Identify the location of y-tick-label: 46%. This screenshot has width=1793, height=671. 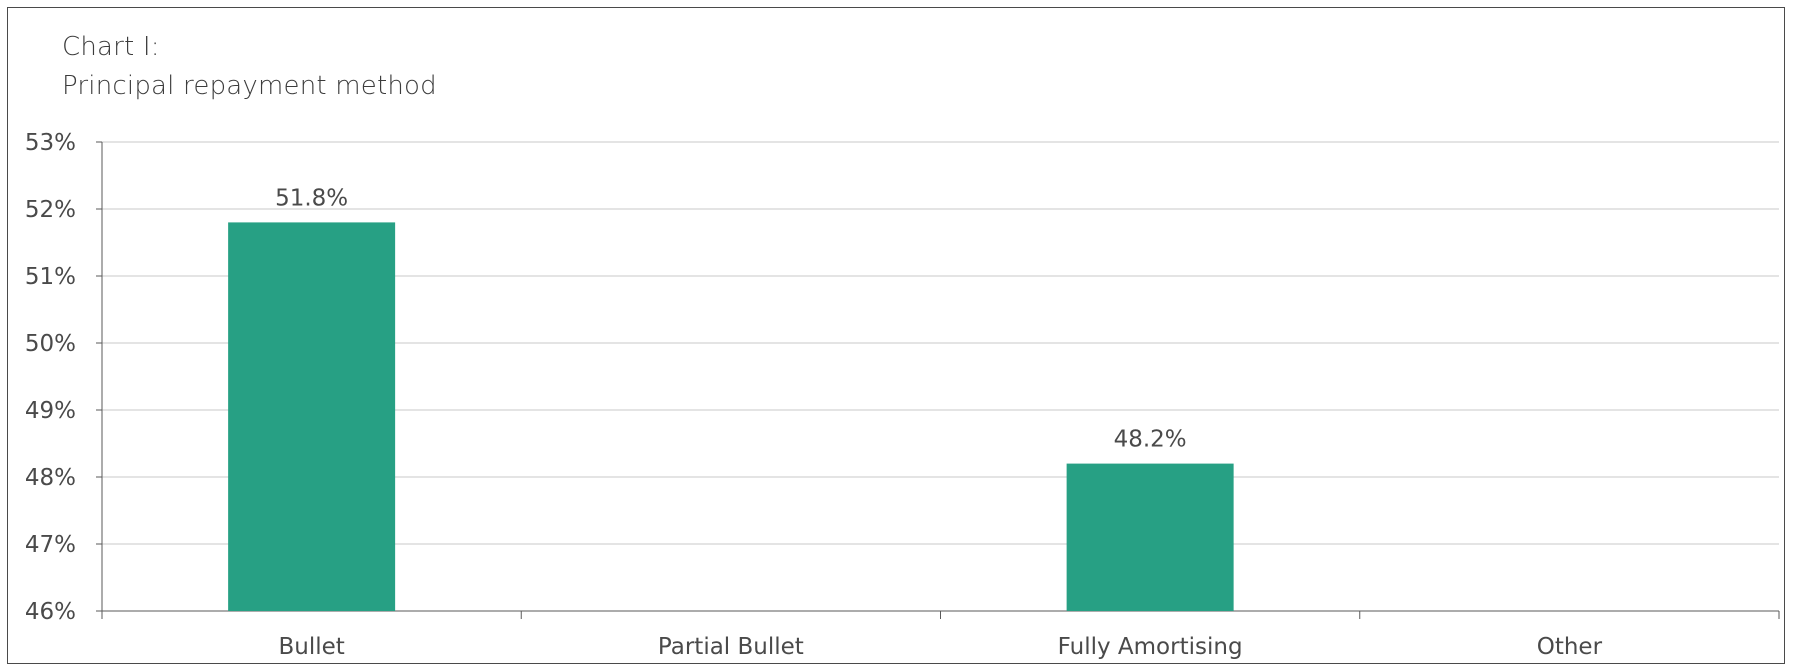
(50, 612).